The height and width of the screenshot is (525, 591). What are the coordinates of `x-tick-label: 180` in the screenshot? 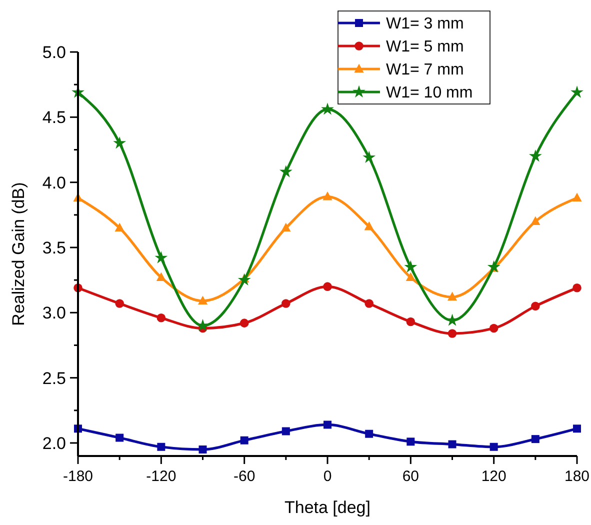 It's located at (577, 476).